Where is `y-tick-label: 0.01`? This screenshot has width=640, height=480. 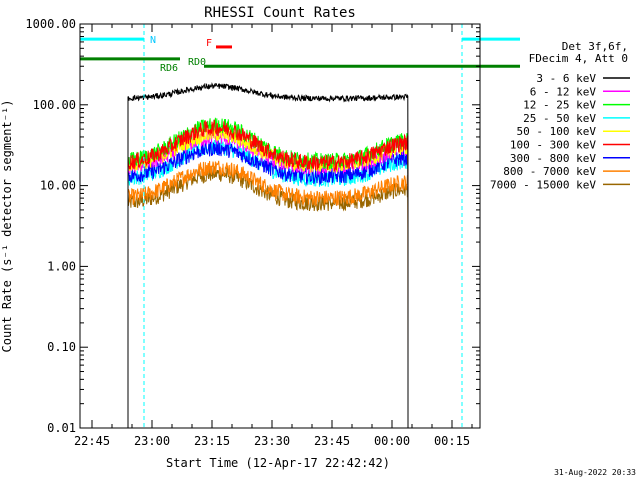 y-tick-label: 0.01 is located at coordinates (61, 428).